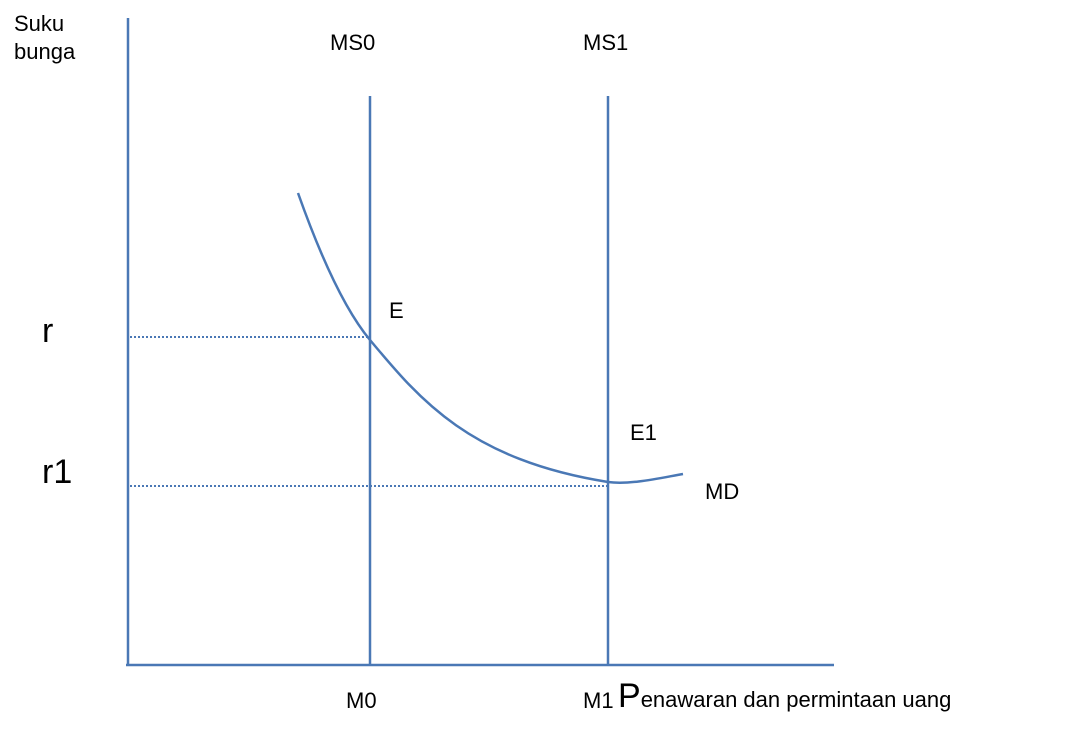  What do you see at coordinates (45, 51) in the screenshot?
I see `y-axis-label-line2: bunga` at bounding box center [45, 51].